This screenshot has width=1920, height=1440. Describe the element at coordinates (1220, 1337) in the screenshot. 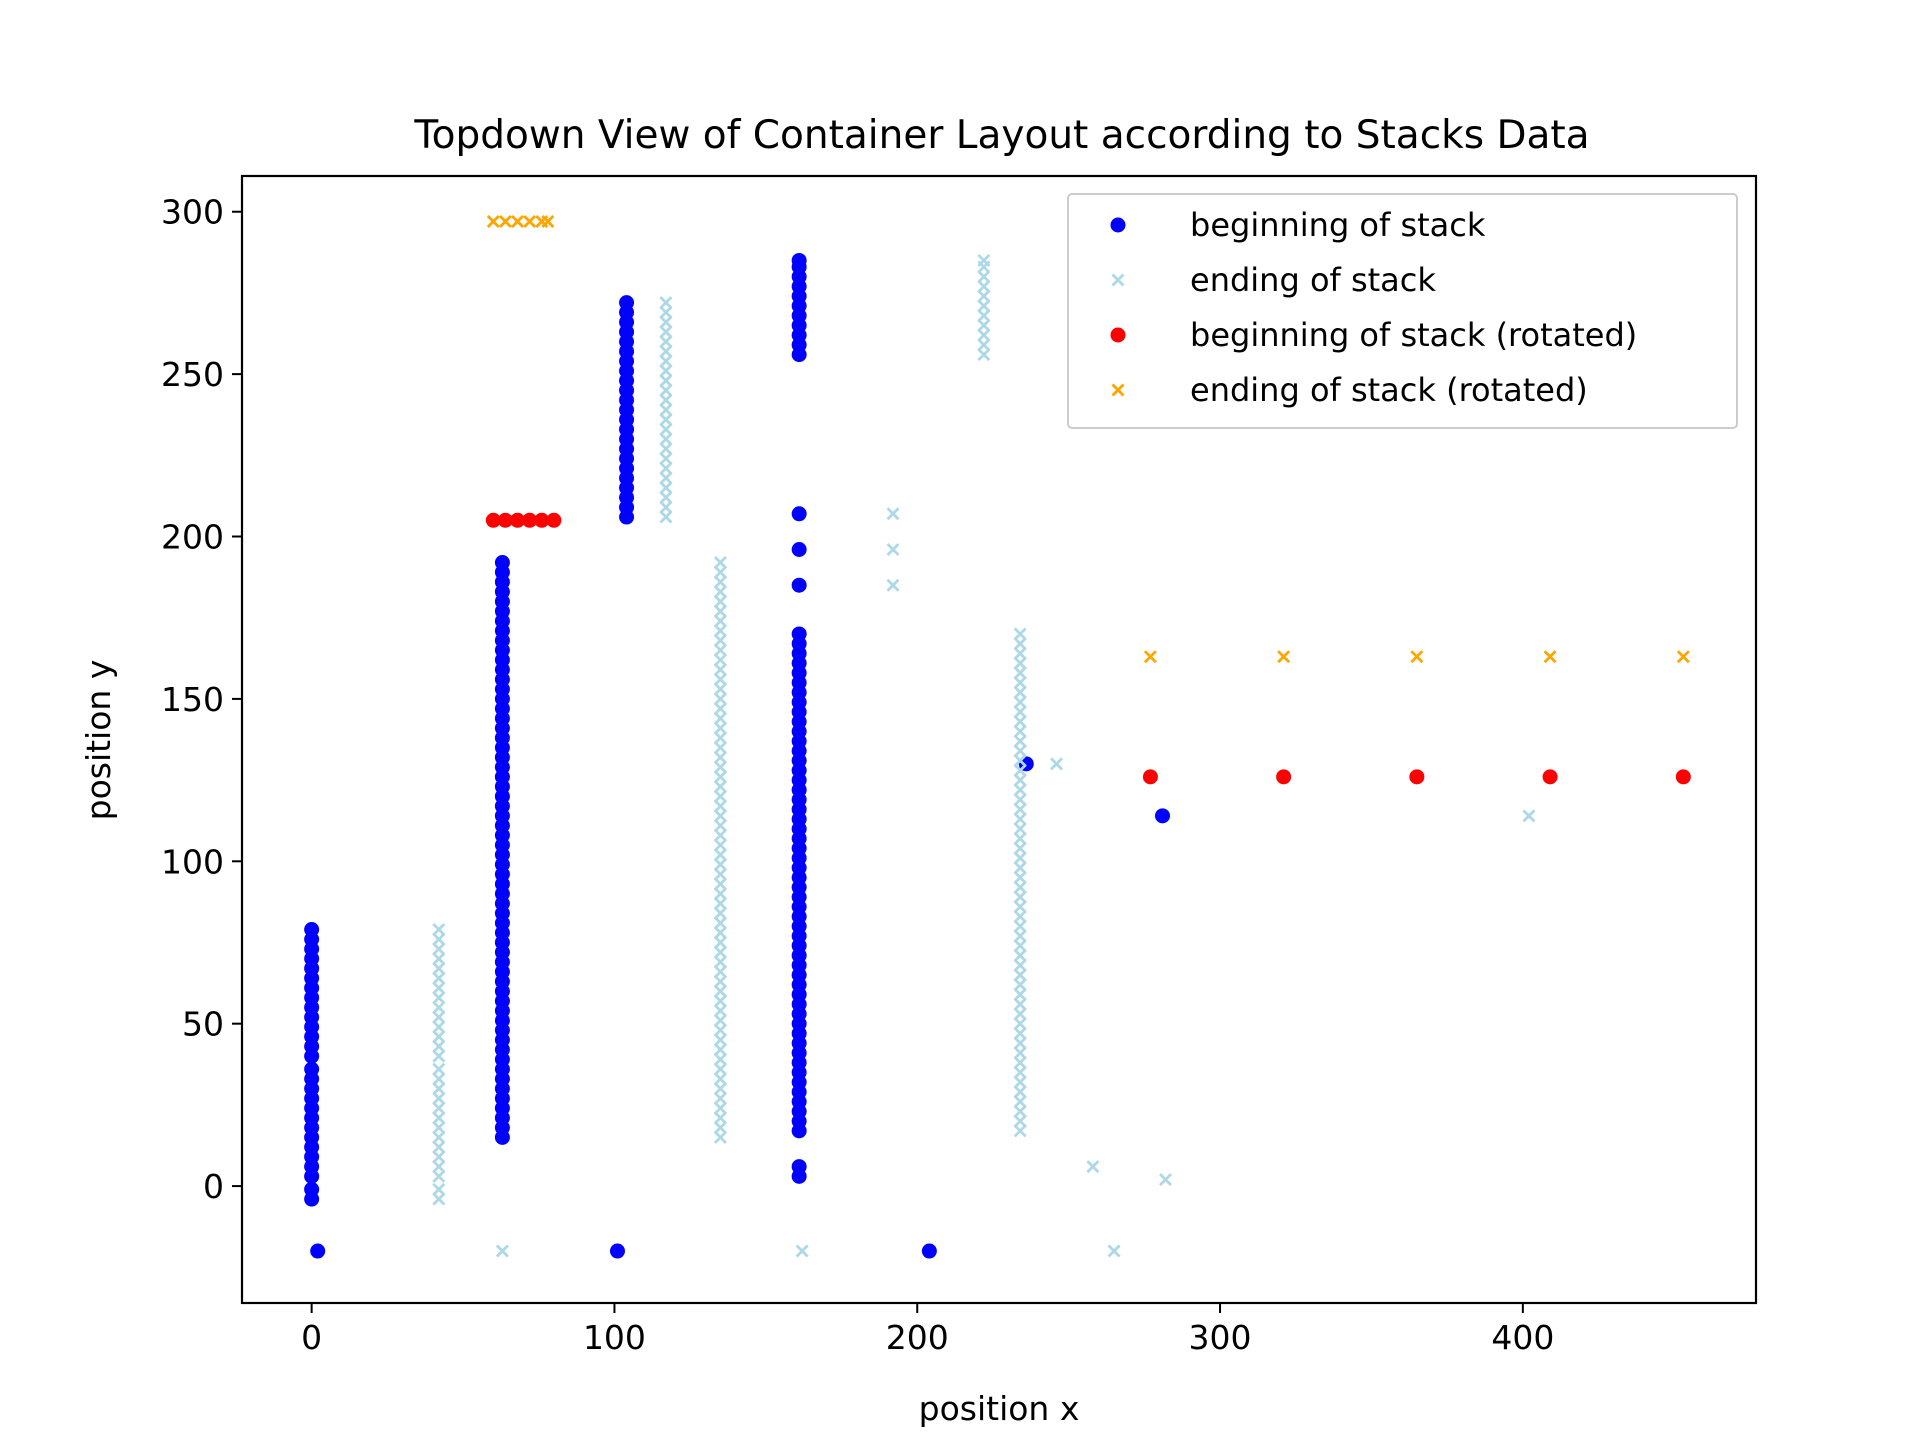

I see `x-tick-label: 300` at that location.